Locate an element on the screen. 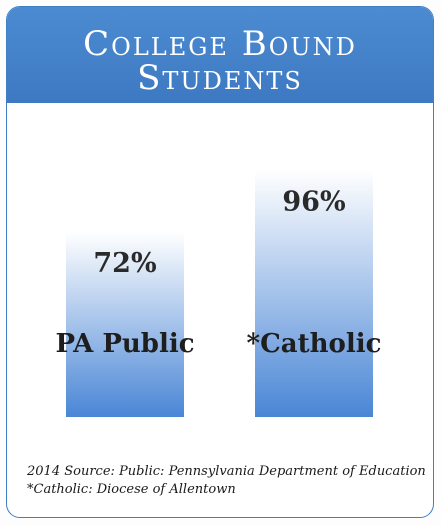  title-line-2: Students is located at coordinates (220, 78).